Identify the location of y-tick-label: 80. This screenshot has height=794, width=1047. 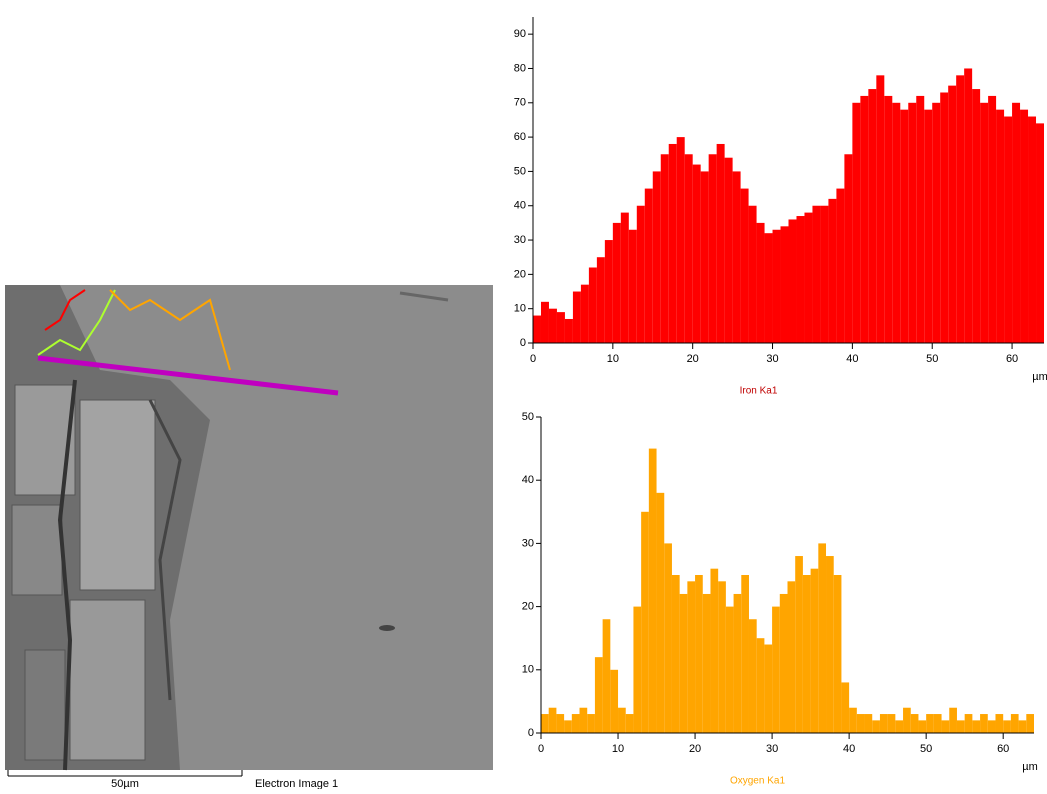
(520, 68).